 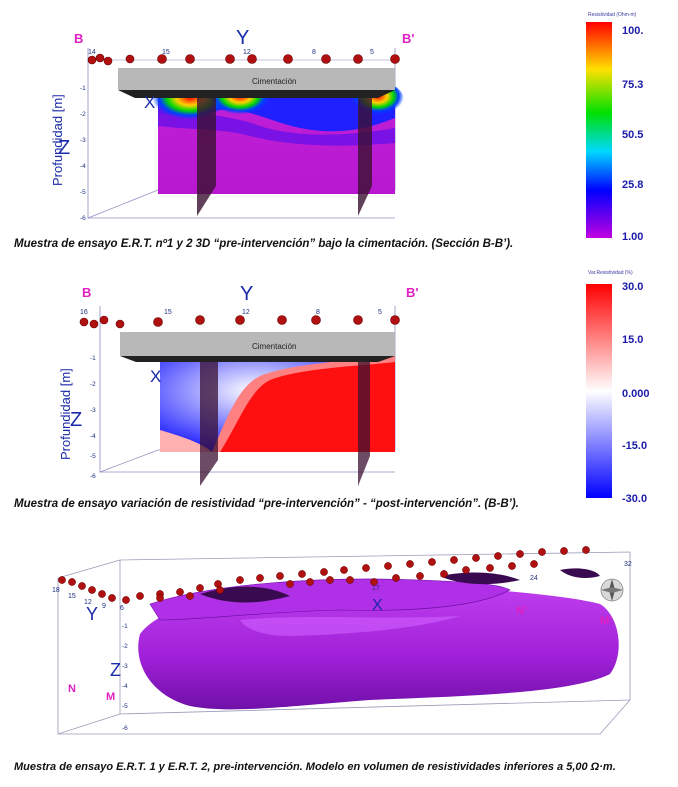 I want to click on section-m-right-label: M’, so click(x=606, y=621).